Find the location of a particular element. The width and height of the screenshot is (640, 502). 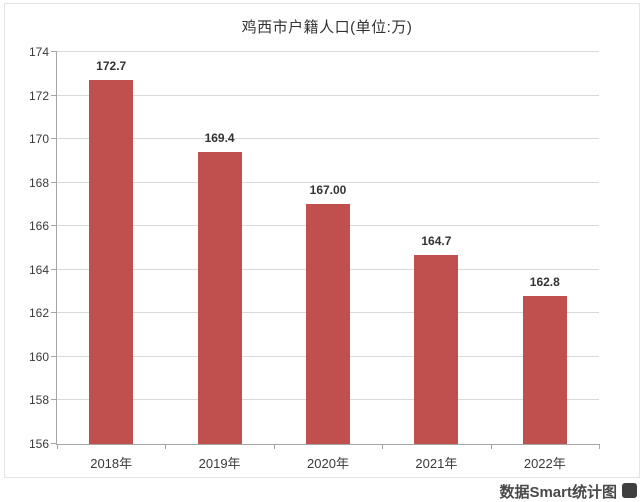

bar-value-label: 172.7 is located at coordinates (111, 66).